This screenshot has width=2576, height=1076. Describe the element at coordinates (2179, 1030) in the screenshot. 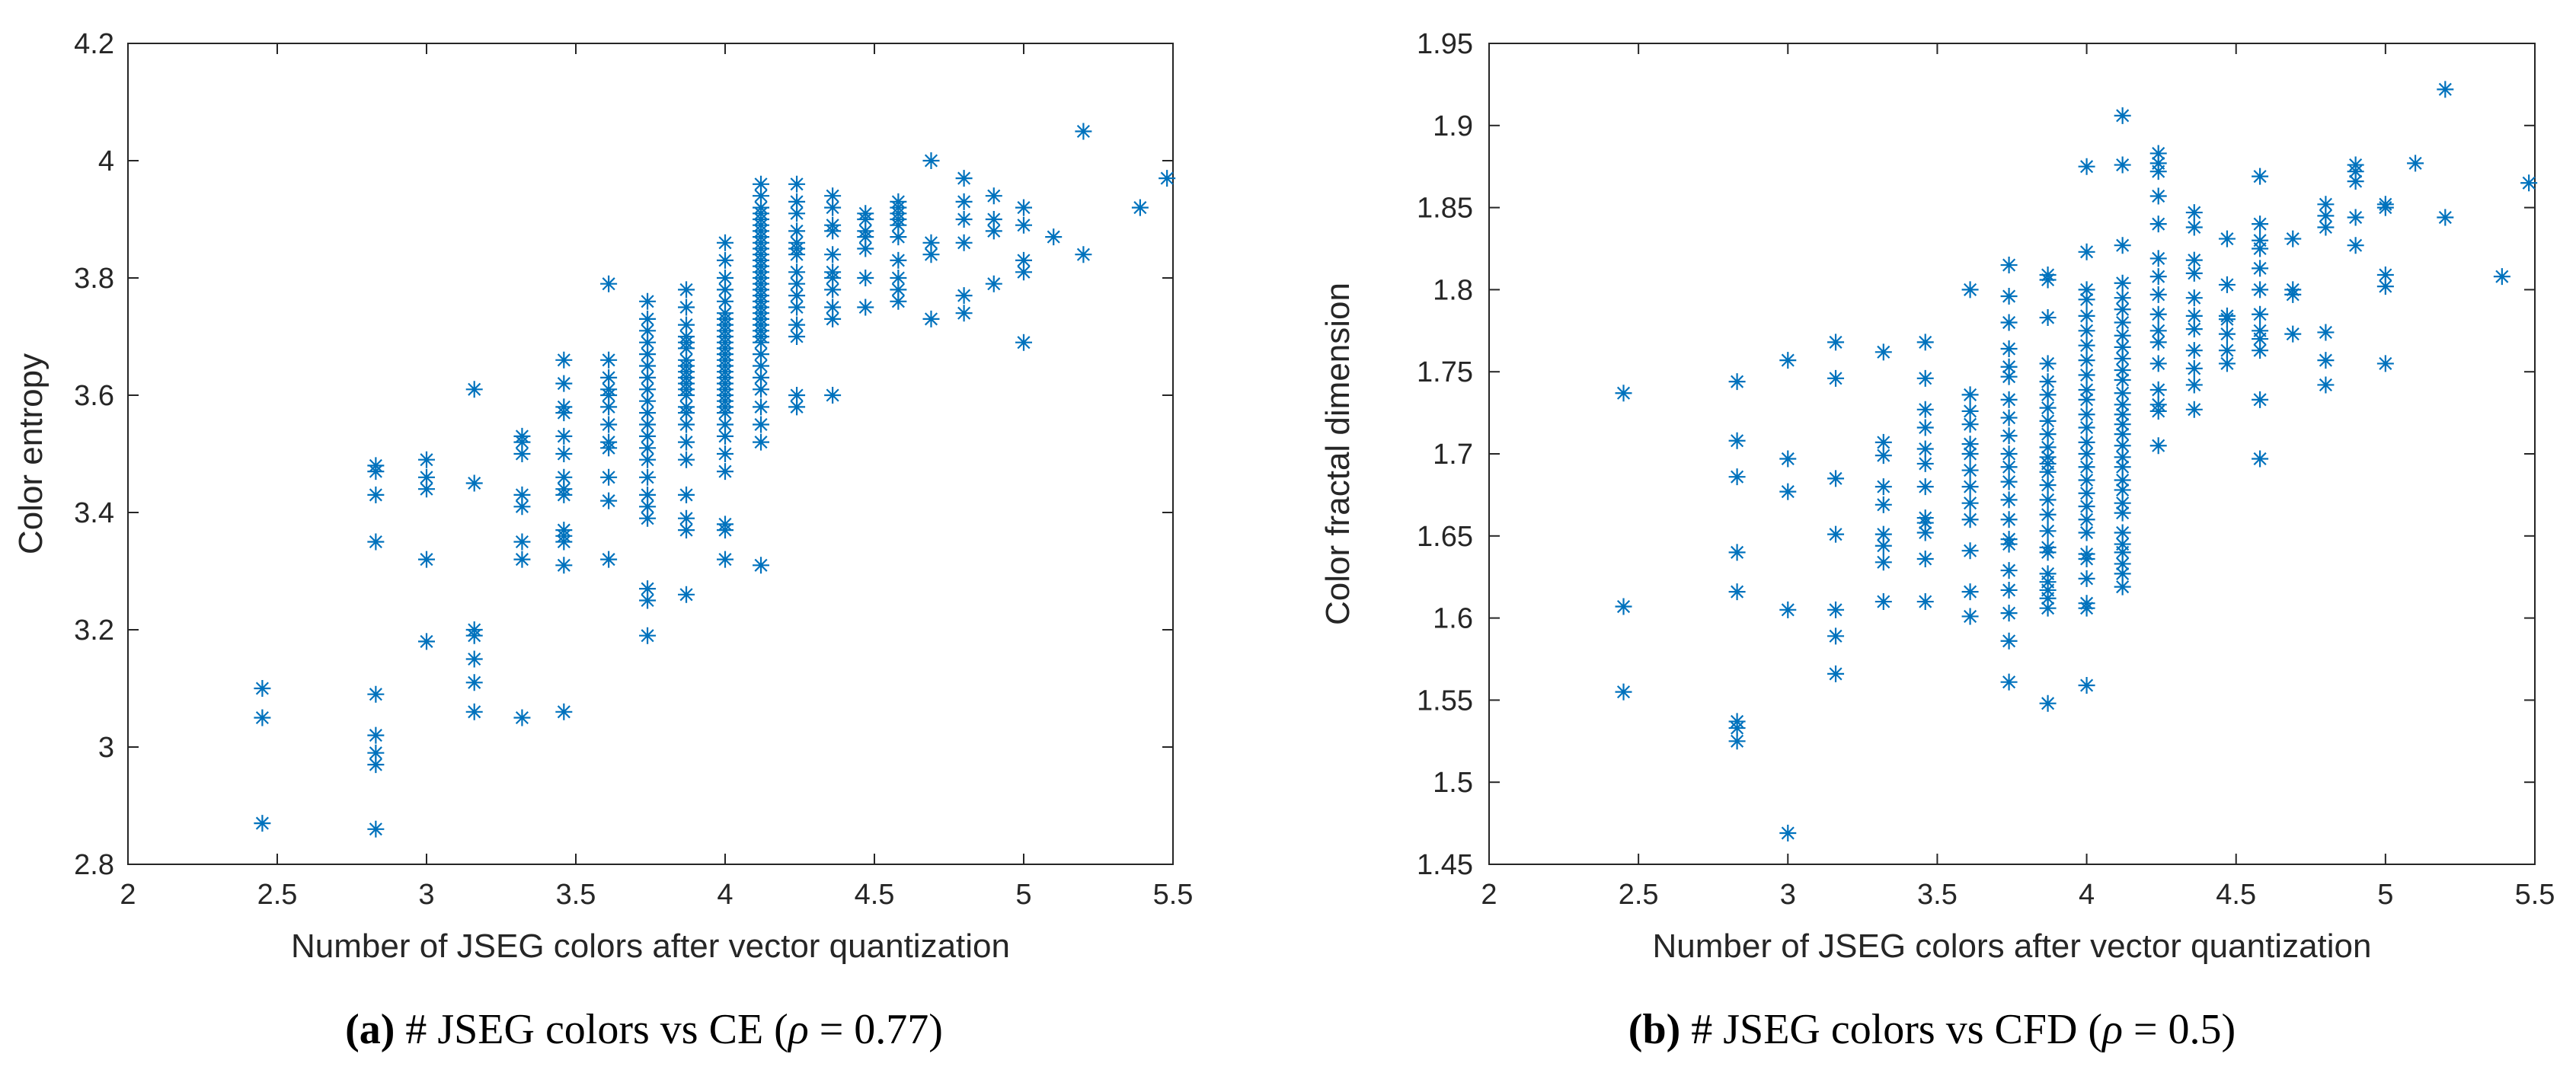

I see `caption-b-value: = 0.5)` at that location.